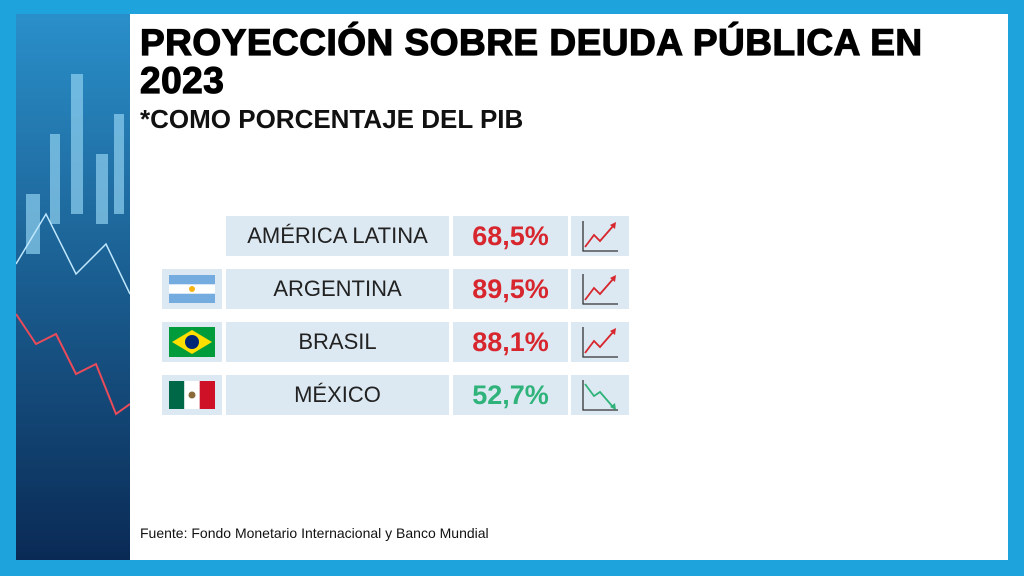 The image size is (1024, 576). What do you see at coordinates (332, 119) in the screenshot?
I see `subtitle: *COMO PORCENTAJE DEL PIB` at bounding box center [332, 119].